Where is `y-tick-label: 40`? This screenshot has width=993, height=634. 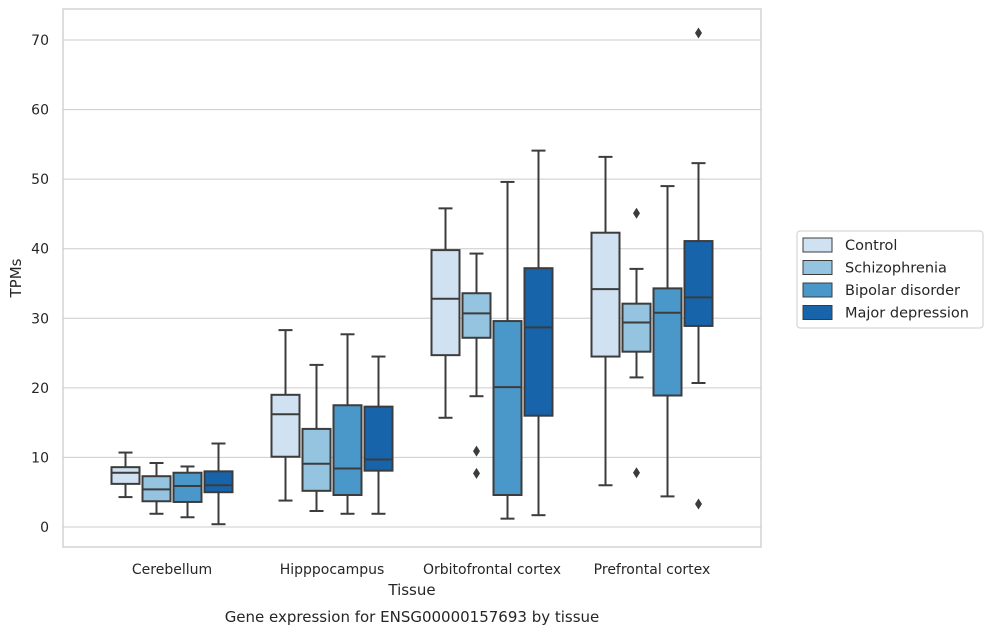 y-tick-label: 40 is located at coordinates (40, 250).